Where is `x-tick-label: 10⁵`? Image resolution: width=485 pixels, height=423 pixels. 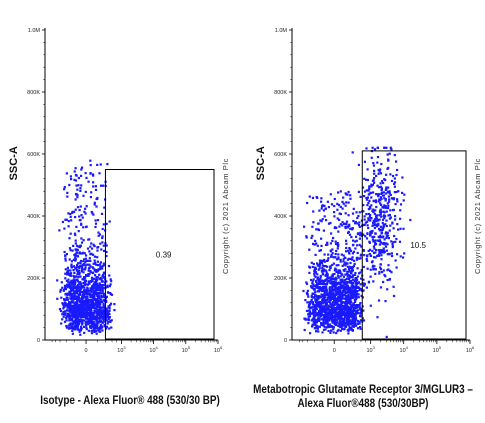
x-tick-label: 10⁵ is located at coordinates (186, 349).